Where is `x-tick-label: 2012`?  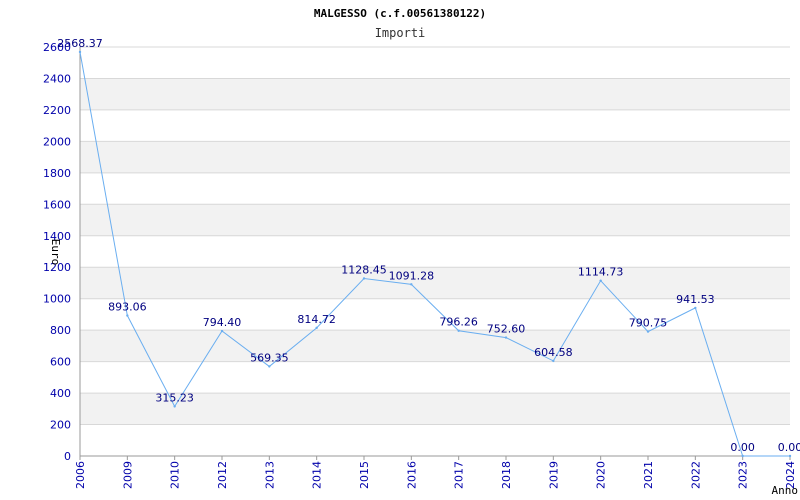
x-tick-label: 2012 is located at coordinates (222, 475).